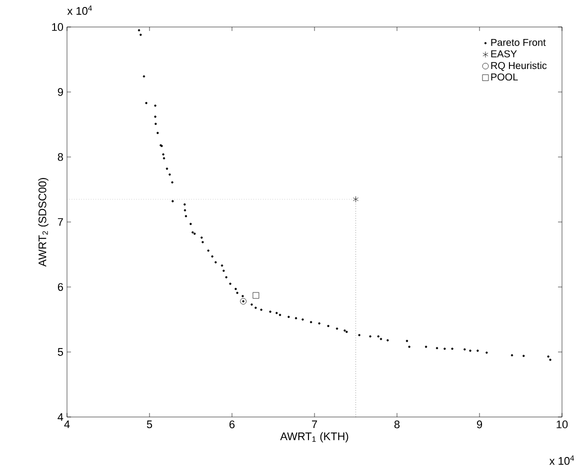  I want to click on y-axis-title: AWRT$_{2}$ (SDSC00), so click(43, 222).